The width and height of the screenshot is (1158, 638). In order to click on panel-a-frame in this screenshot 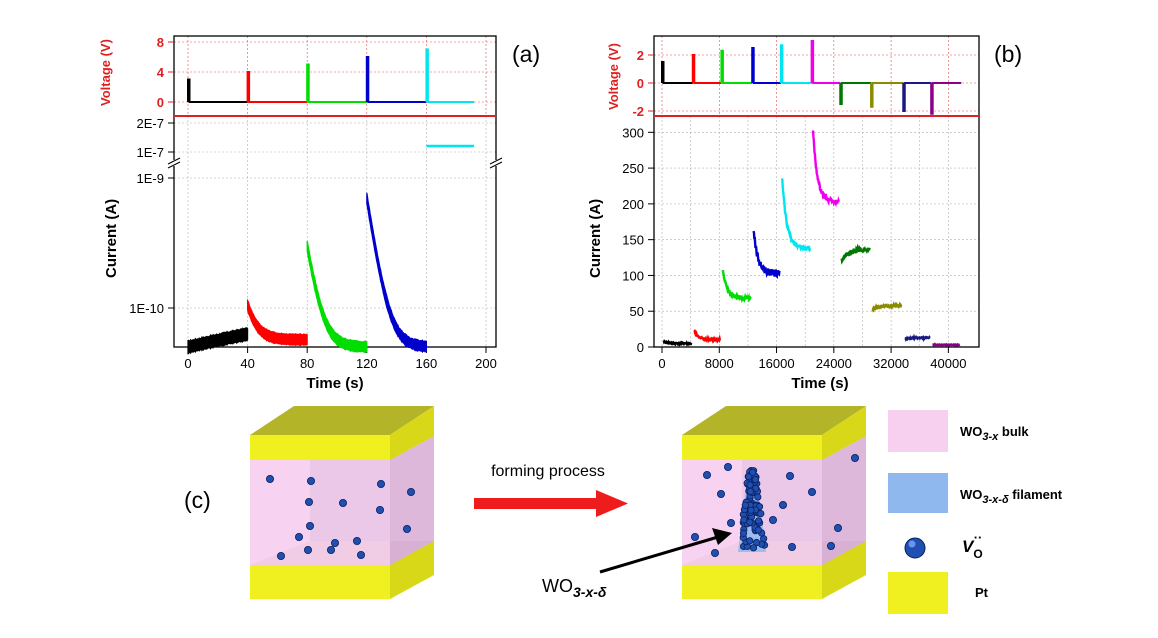, I will do `click(335, 191)`.